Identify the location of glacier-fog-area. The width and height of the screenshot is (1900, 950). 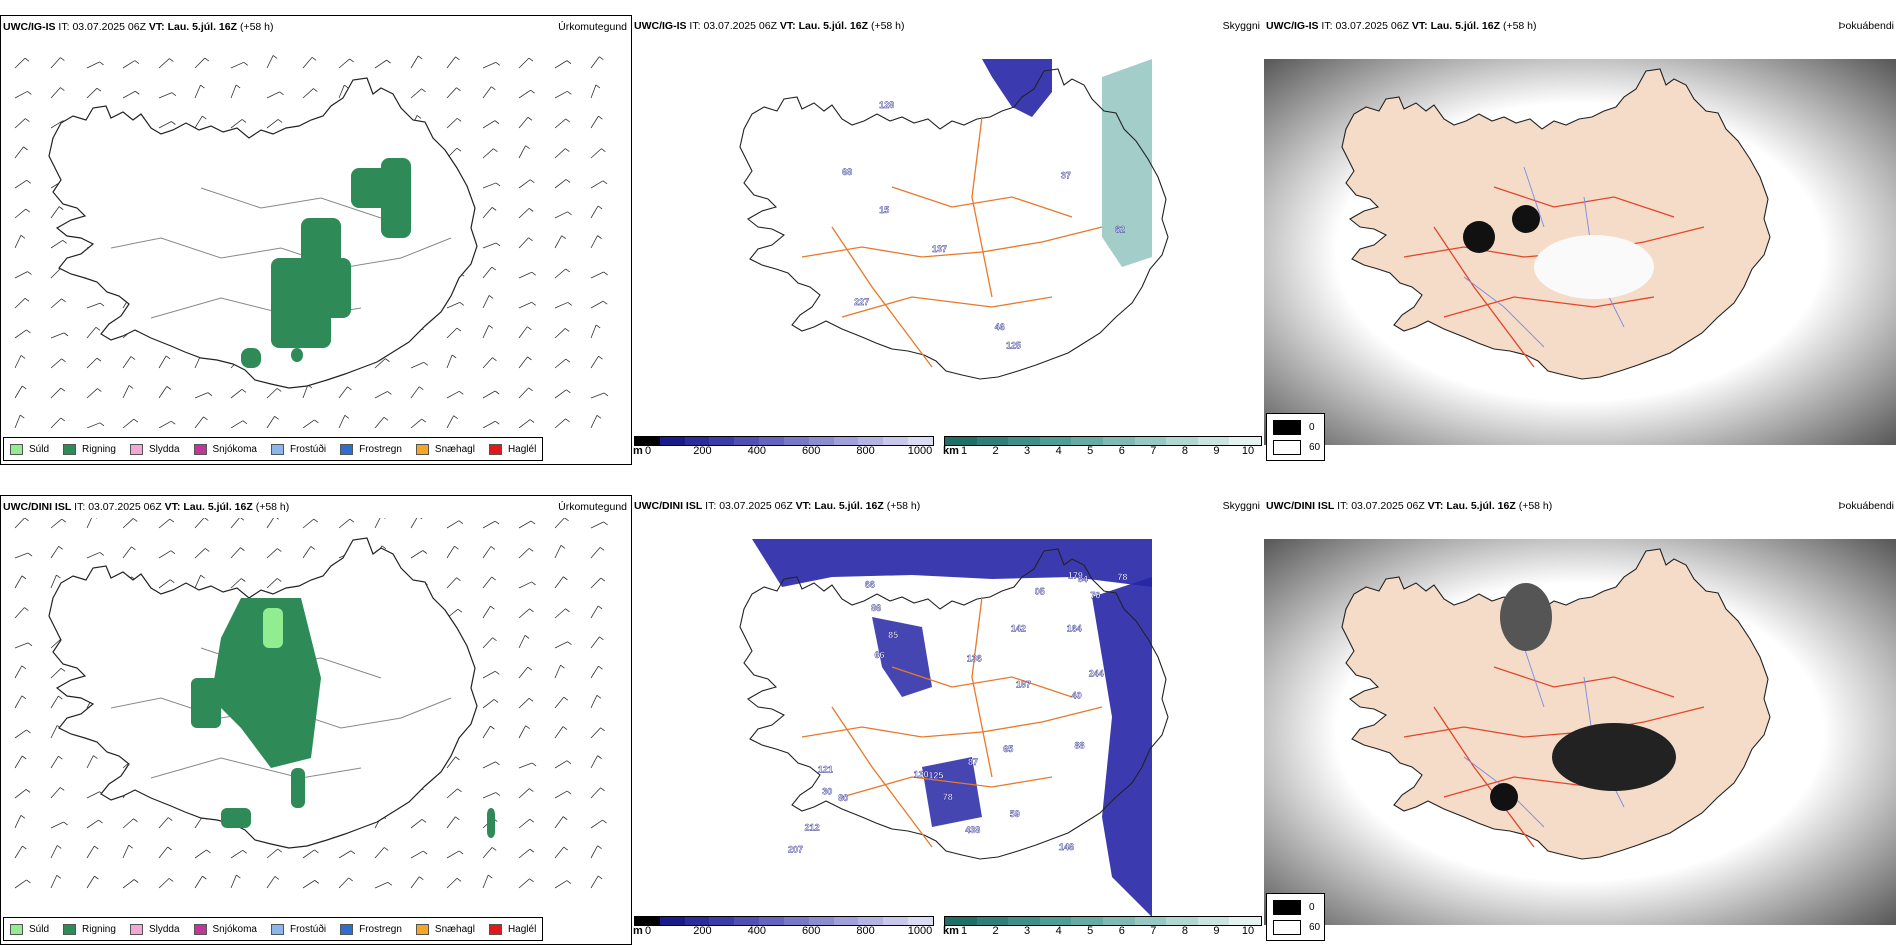
(1594, 267).